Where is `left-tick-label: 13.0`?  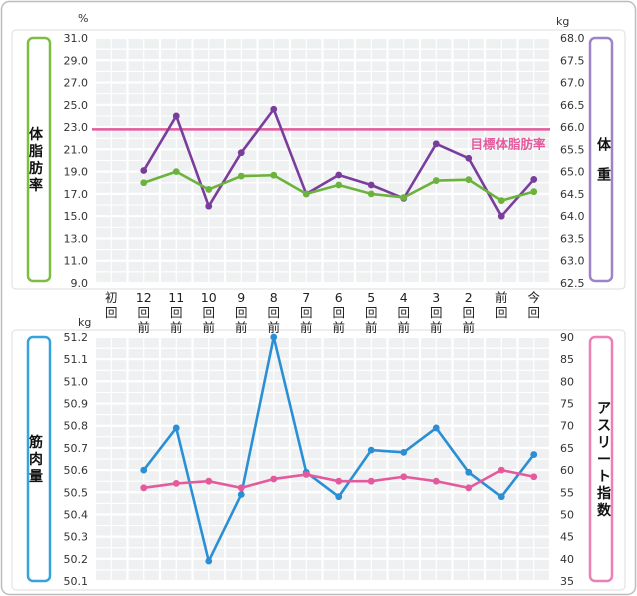
left-tick-label: 13.0 is located at coordinates (76, 238).